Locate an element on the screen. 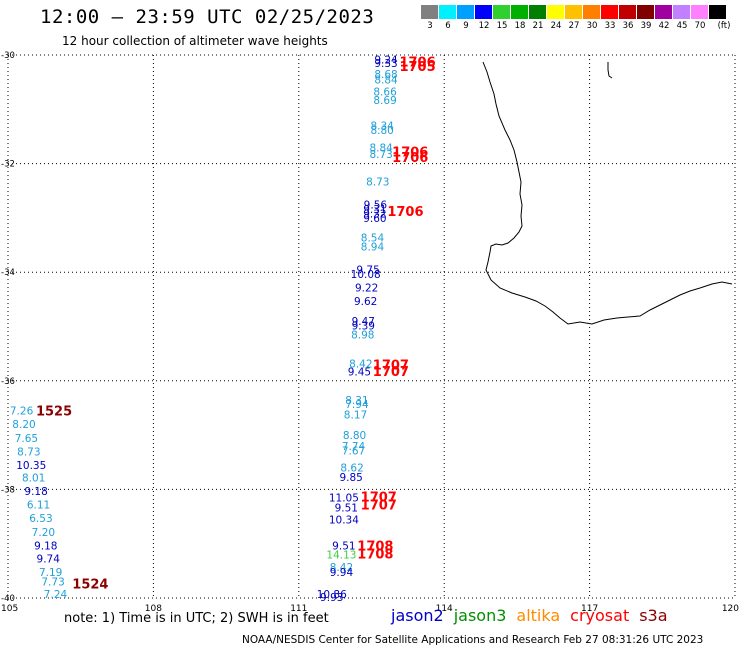 This screenshot has height=650, width=740. wave-height-value: 8.01 is located at coordinates (33, 478).